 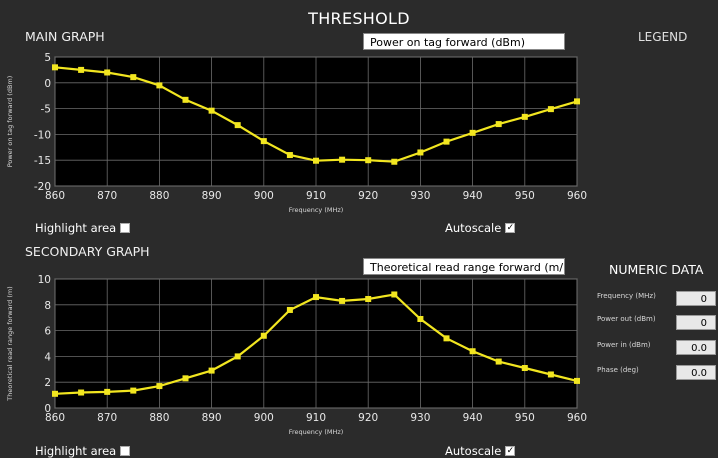 I want to click on main-graph-title: MAIN GRAPH, so click(x=65, y=36).